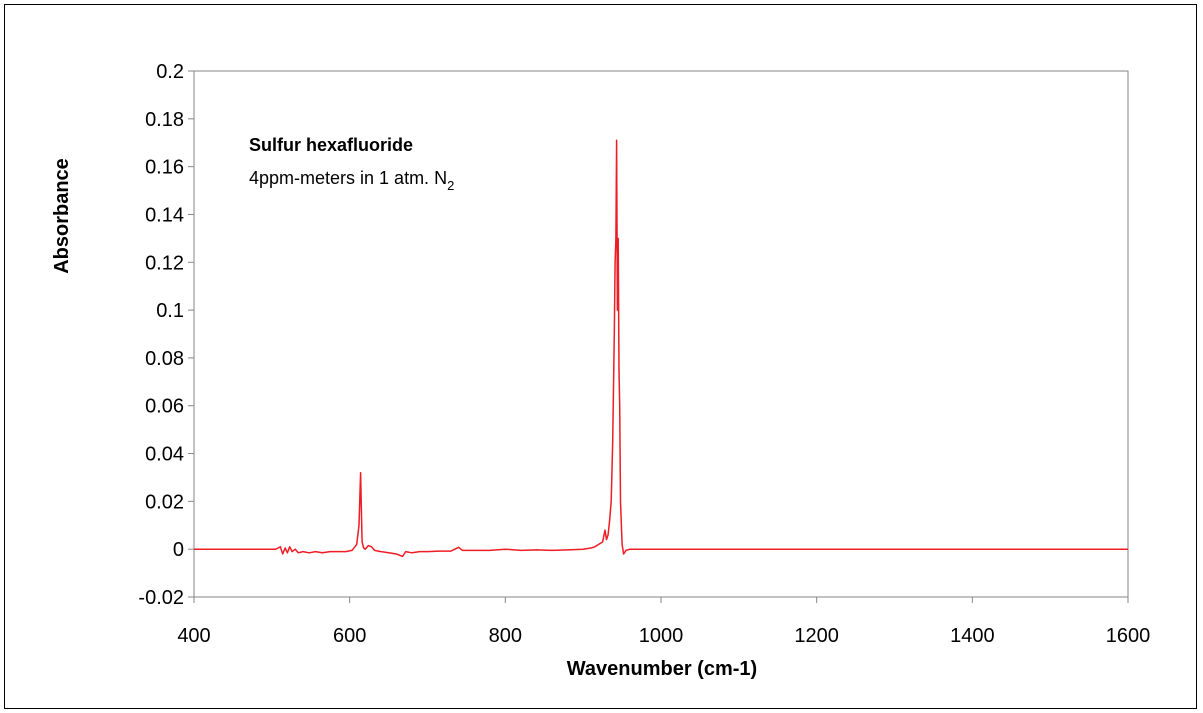  What do you see at coordinates (164, 502) in the screenshot?
I see `y-tick-label: 0.02` at bounding box center [164, 502].